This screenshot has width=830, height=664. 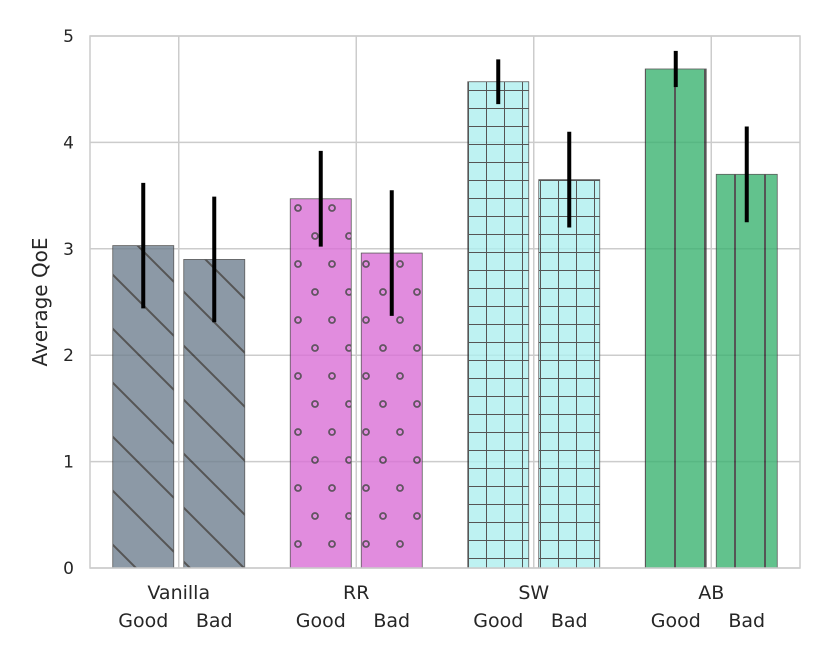 I want to click on bar-sw-good, so click(x=498, y=325).